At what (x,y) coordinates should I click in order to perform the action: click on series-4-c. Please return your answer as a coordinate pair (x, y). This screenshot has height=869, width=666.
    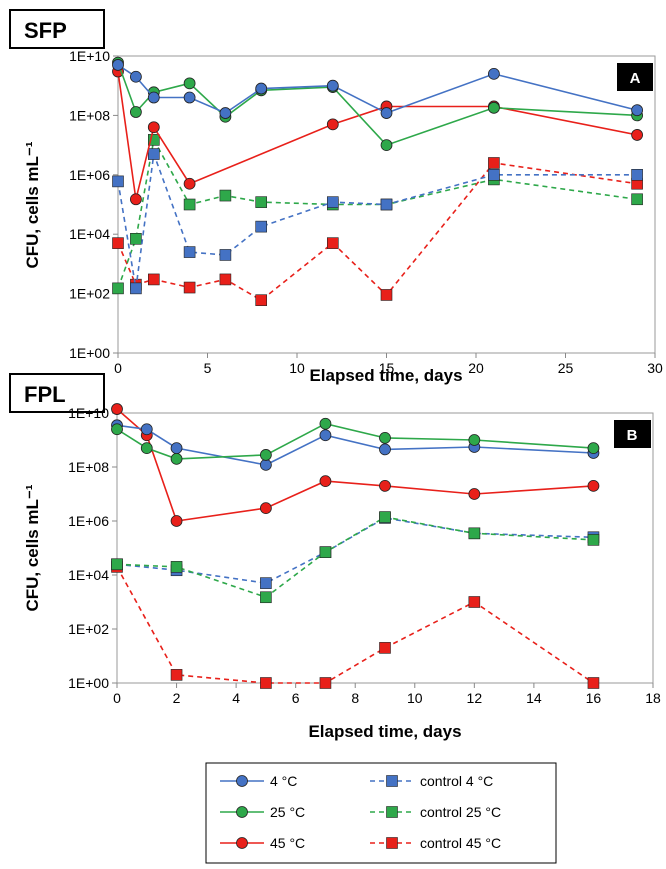
    Looking at the image, I should click on (355, 445).